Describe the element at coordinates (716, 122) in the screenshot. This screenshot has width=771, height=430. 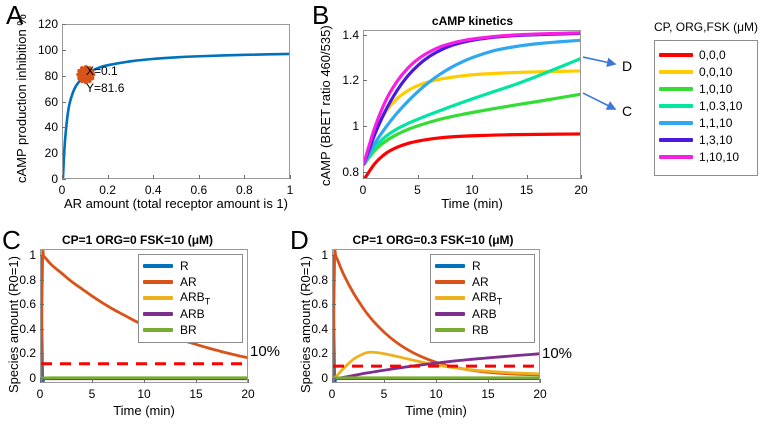
I see `legend-label: 1,1,10` at that location.